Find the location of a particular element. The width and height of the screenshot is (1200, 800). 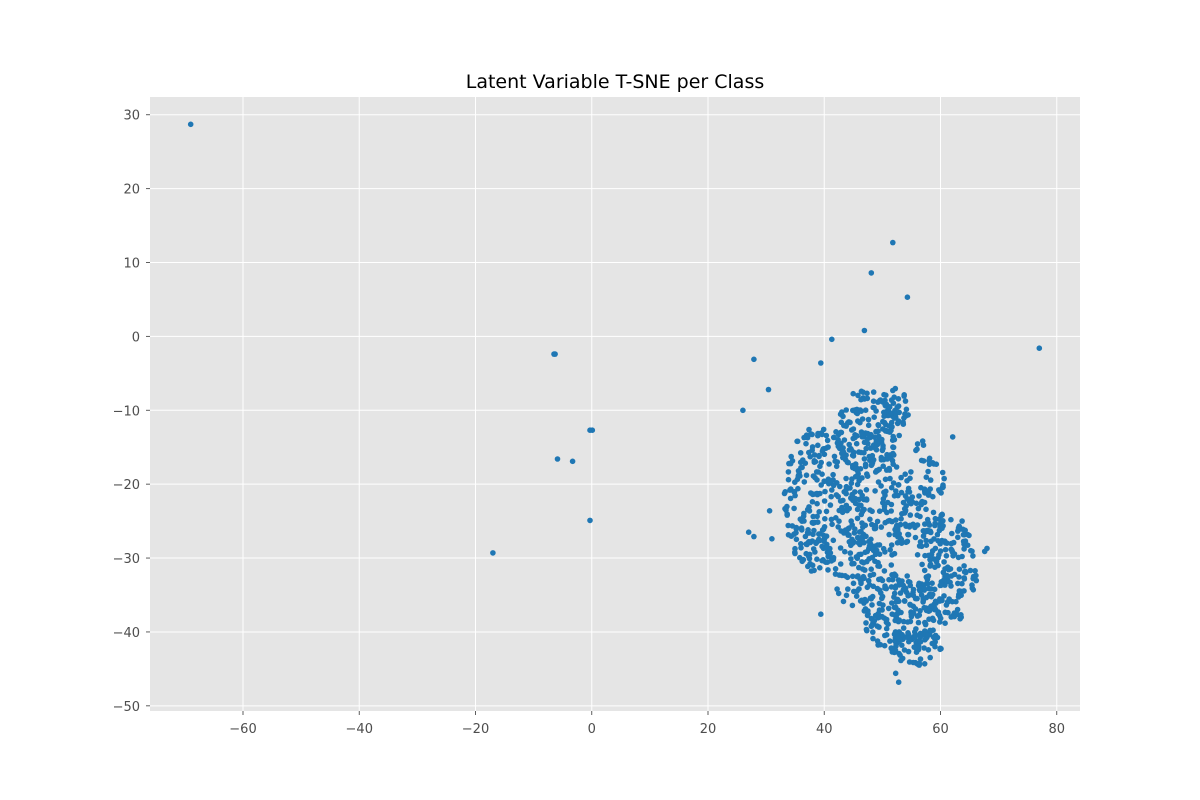

x-tick-label: −20 is located at coordinates (475, 729).